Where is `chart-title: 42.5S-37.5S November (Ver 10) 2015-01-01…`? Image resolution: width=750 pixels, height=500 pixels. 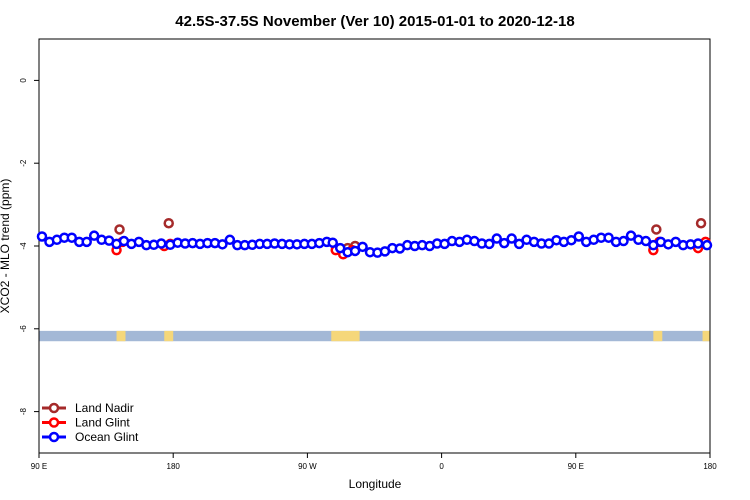
chart-title: 42.5S-37.5S November (Ver 10) 2015-01-01… is located at coordinates (374, 21).